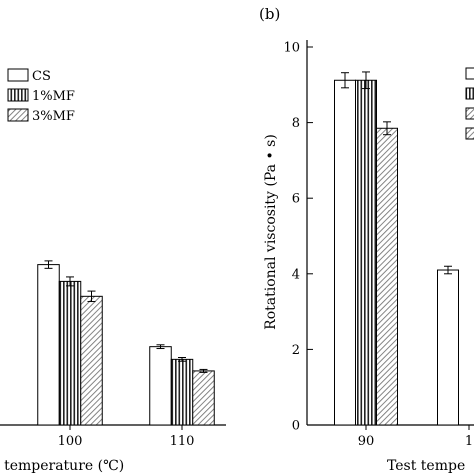  I want to click on left-errorbar-100-s2, so click(91, 296).